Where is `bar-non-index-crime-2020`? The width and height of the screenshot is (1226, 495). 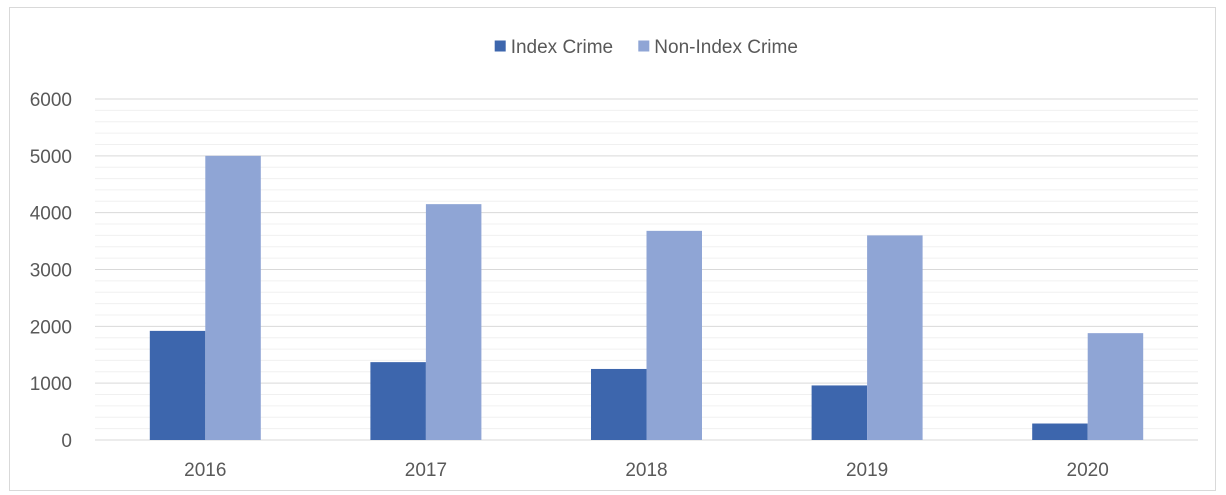 bar-non-index-crime-2020 is located at coordinates (1115, 386).